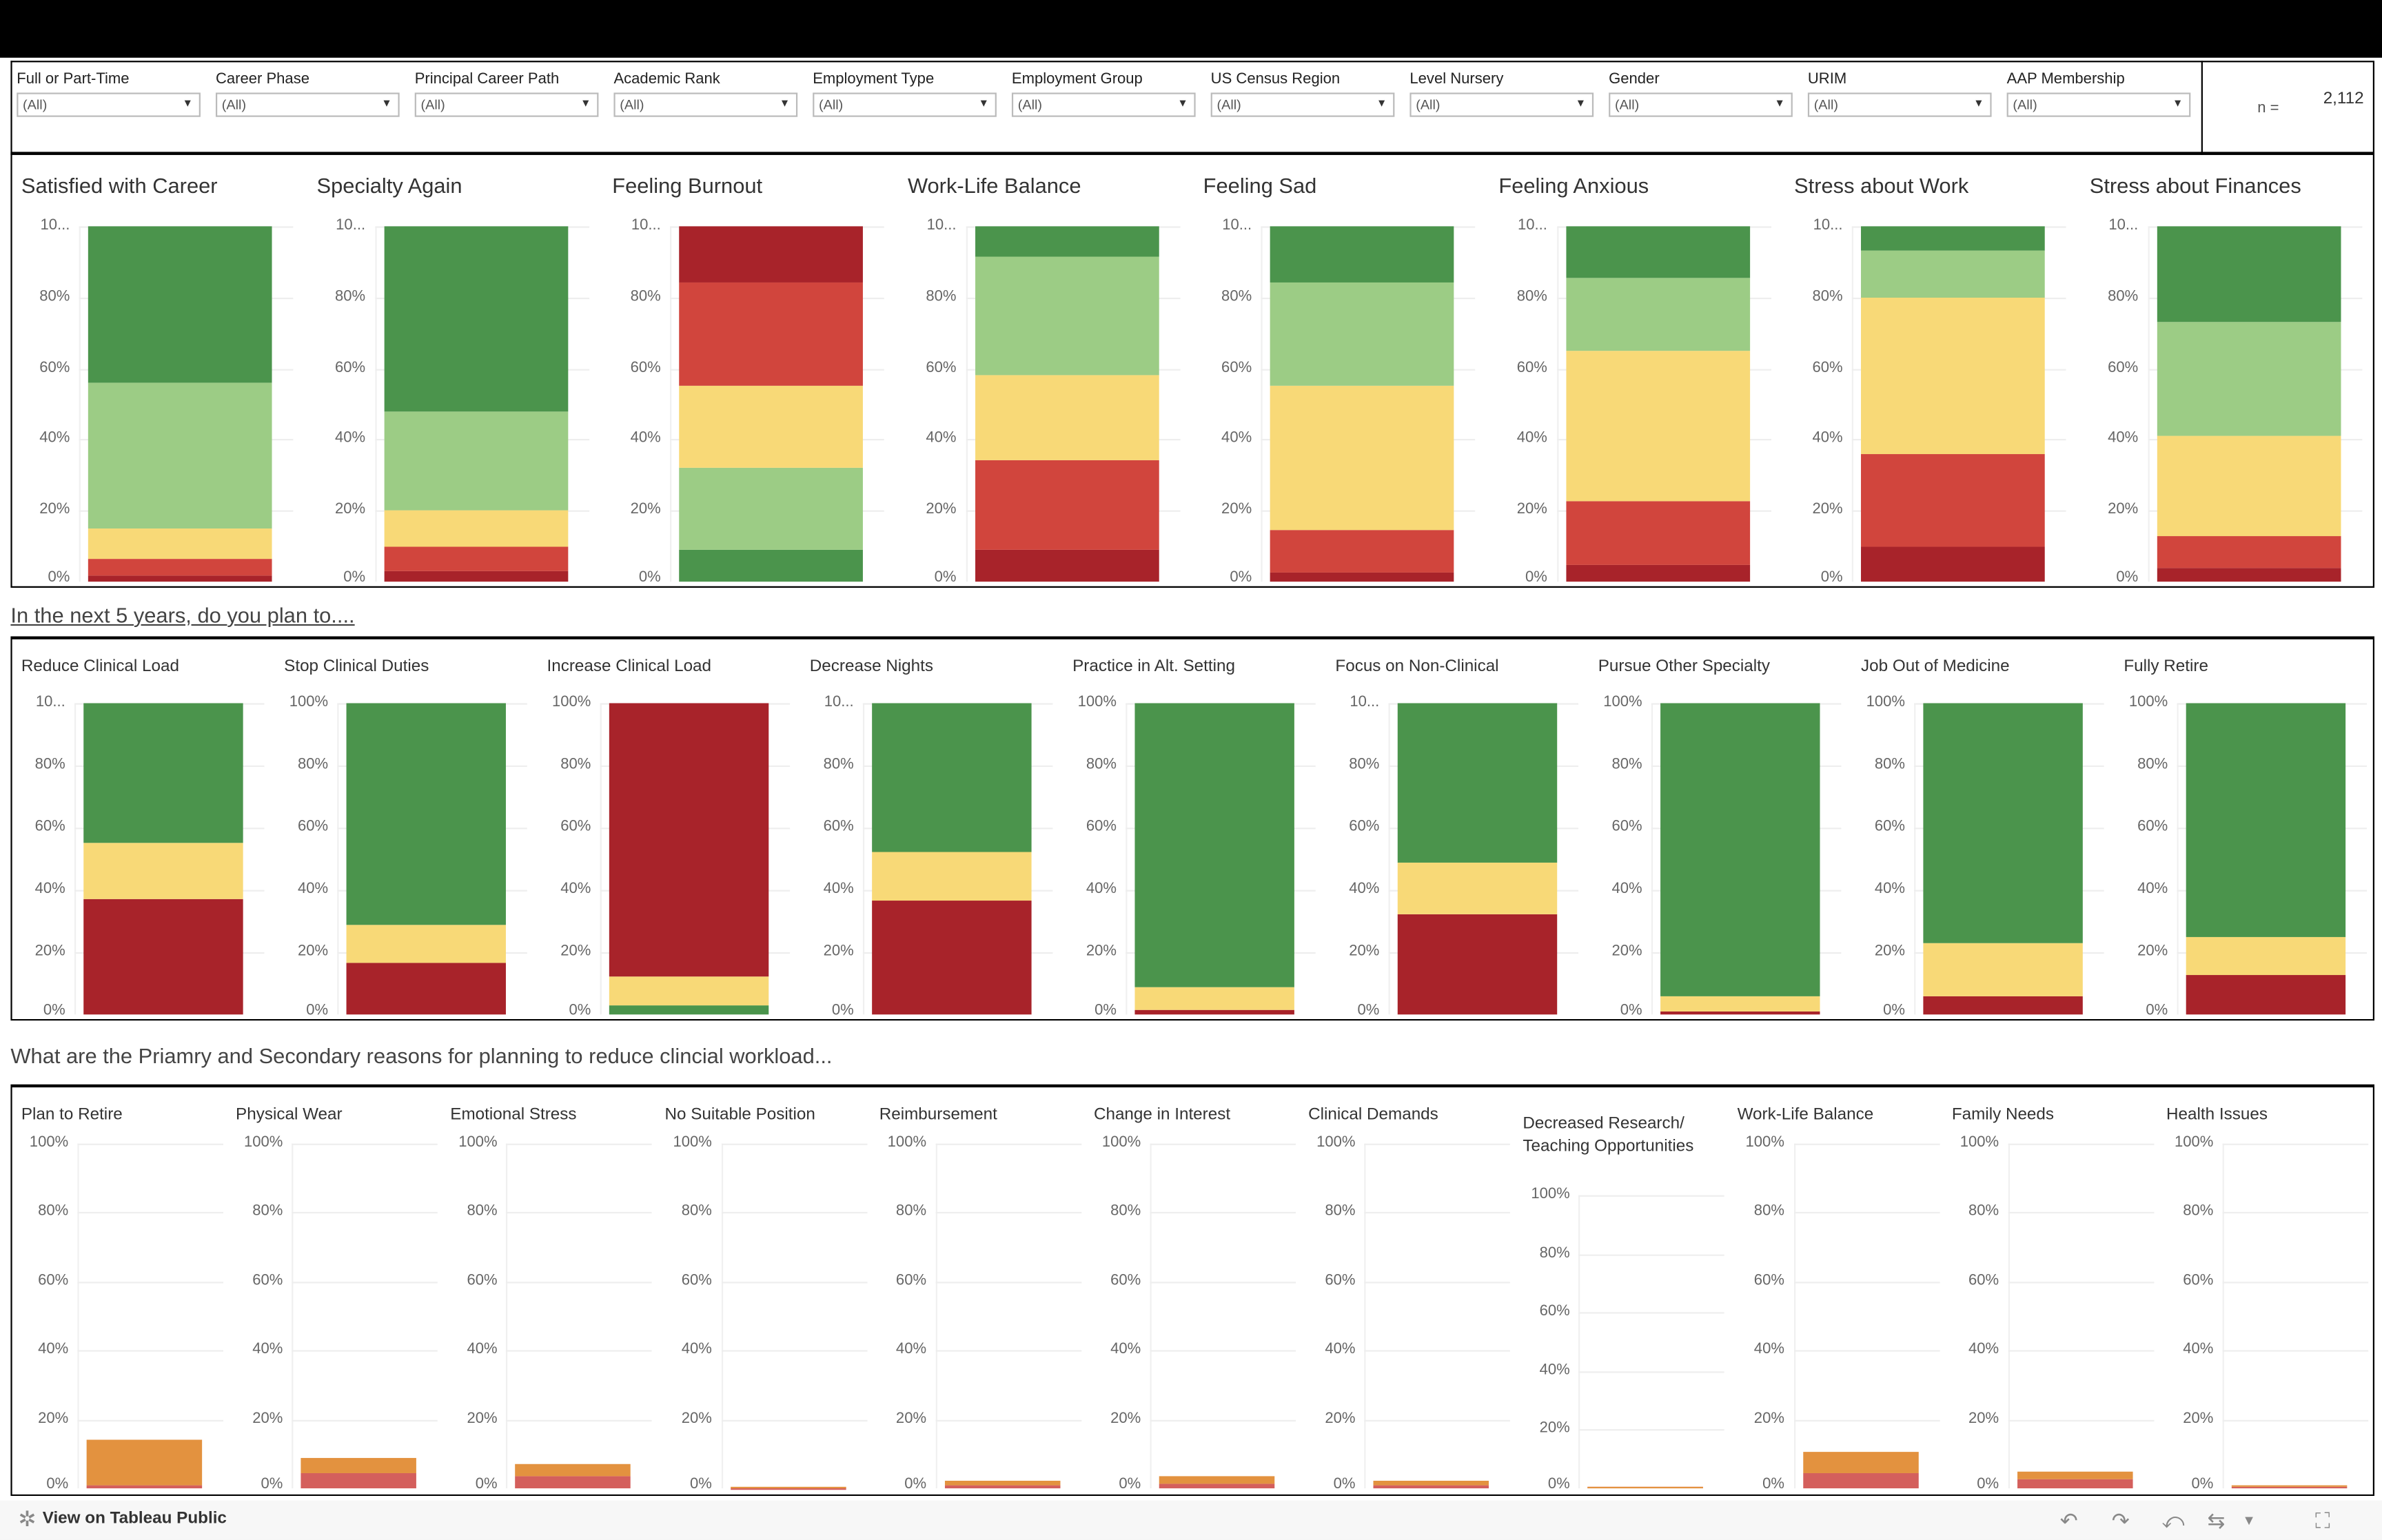 This screenshot has height=1540, width=2382. I want to click on chart-title: Plan to Retire, so click(72, 1115).